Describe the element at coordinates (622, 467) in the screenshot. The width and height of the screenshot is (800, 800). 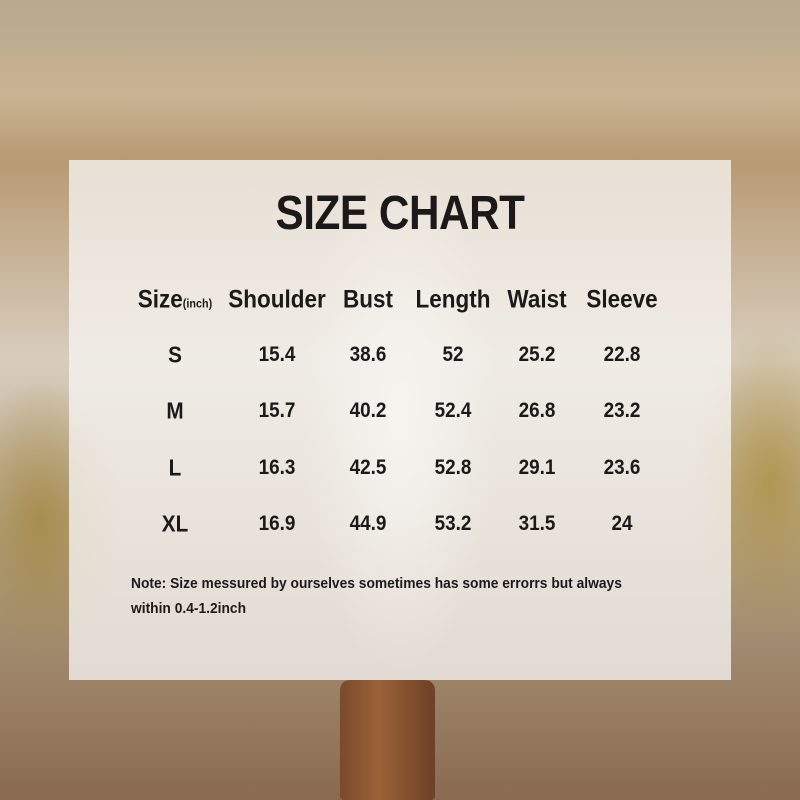
I see `value-cell: 23.6` at that location.